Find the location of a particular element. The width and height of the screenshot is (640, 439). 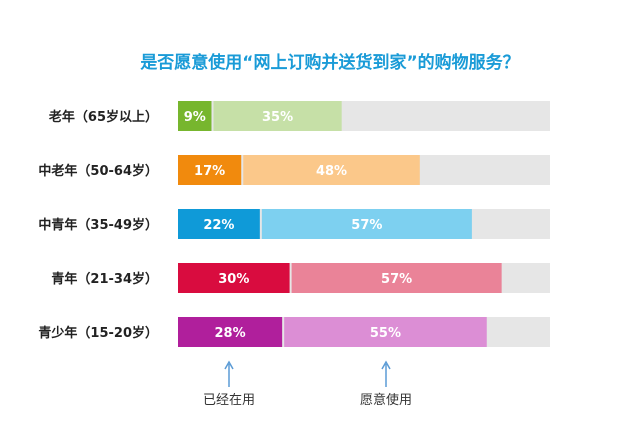

category-label: 青少年（15-20岁） is located at coordinates (98, 333).